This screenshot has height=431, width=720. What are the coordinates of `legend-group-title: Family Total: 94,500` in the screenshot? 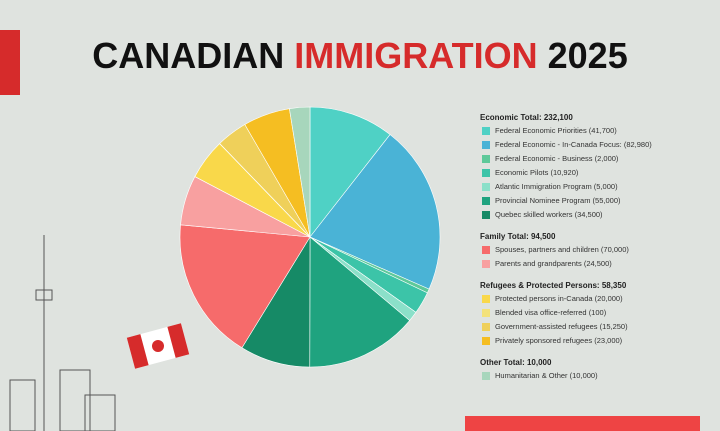 It's located at (518, 236).